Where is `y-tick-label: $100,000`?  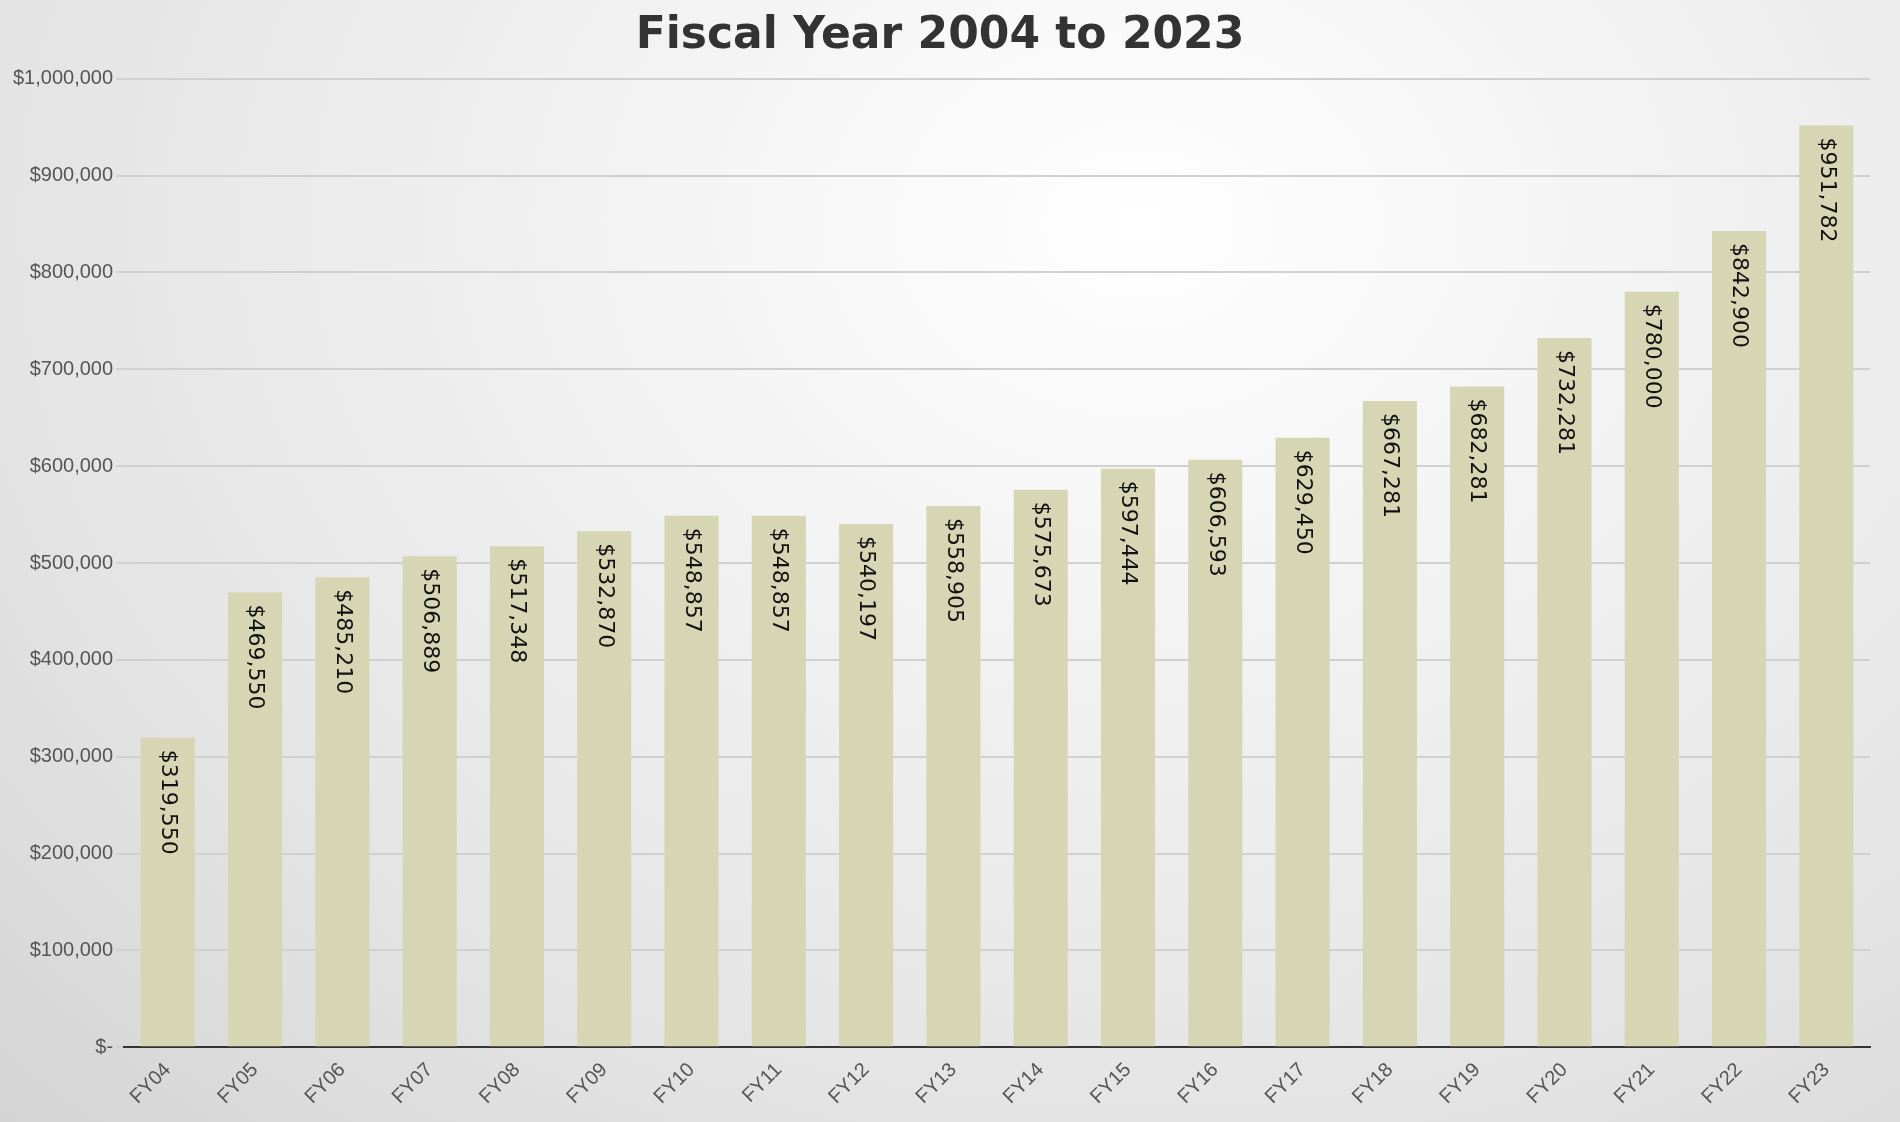 y-tick-label: $100,000 is located at coordinates (71, 948).